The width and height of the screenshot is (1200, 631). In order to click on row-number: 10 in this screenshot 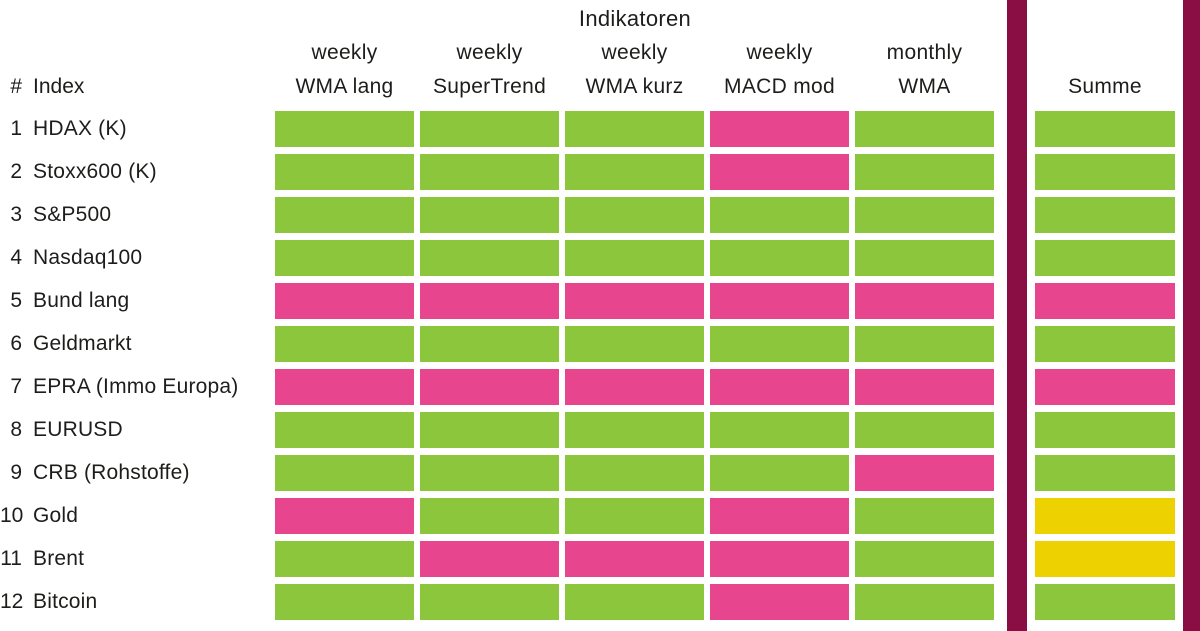, I will do `click(12, 515)`.